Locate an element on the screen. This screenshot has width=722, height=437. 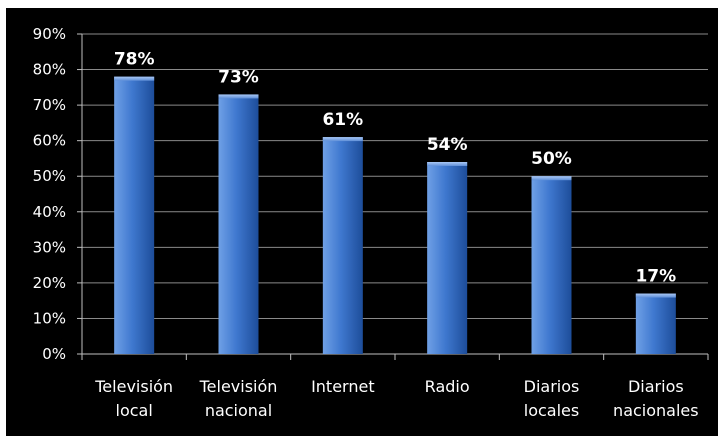
data-label: 50% is located at coordinates (551, 159).